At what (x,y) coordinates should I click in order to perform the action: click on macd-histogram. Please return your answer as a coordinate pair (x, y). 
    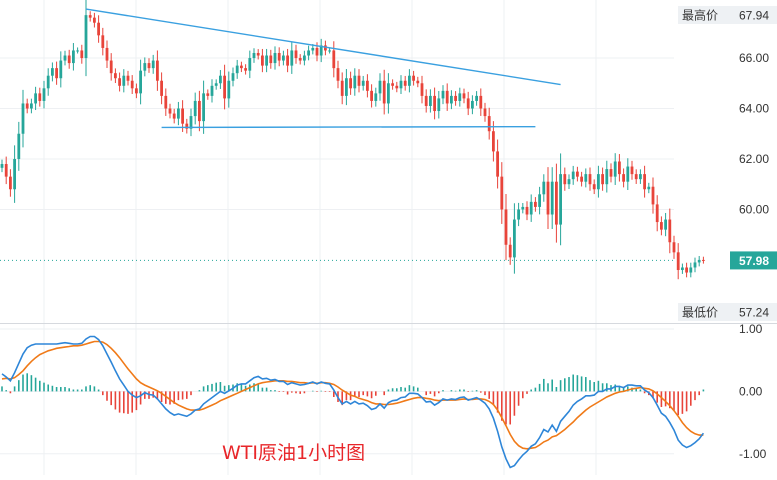
    Looking at the image, I should click on (353, 399).